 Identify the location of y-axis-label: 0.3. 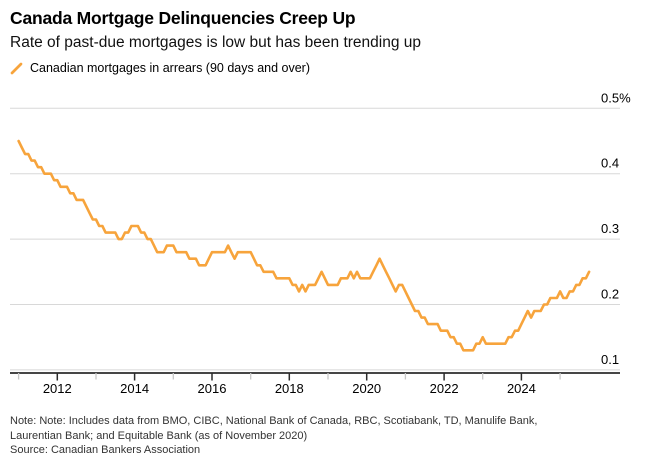
(610, 228).